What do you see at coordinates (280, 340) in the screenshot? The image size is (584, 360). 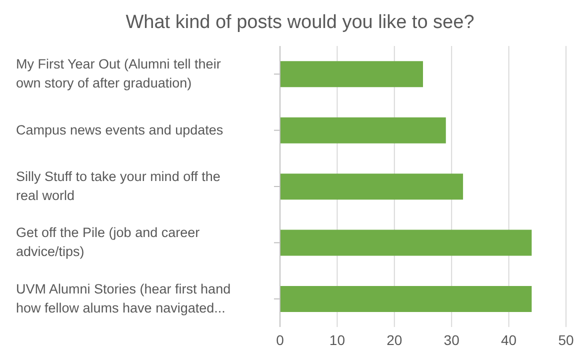 I see `x-tick-label: 0` at bounding box center [280, 340].